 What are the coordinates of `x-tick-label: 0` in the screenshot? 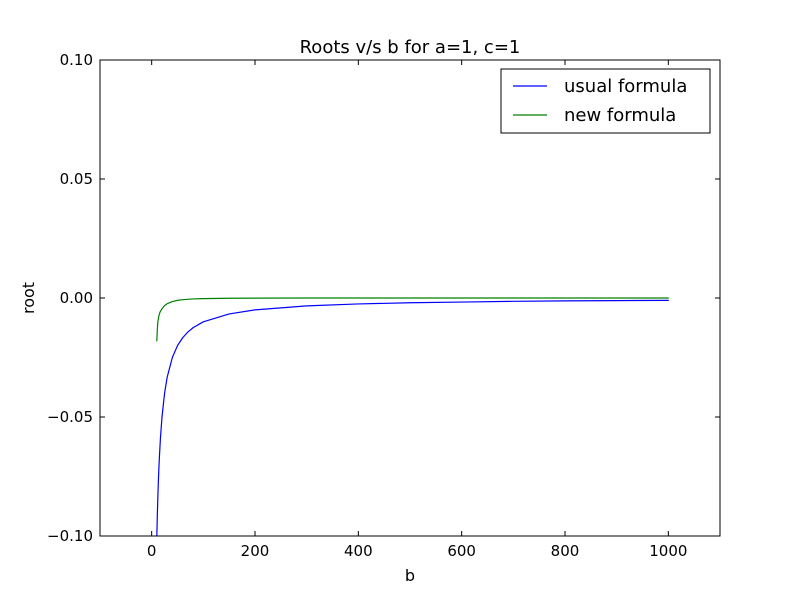 It's located at (152, 551).